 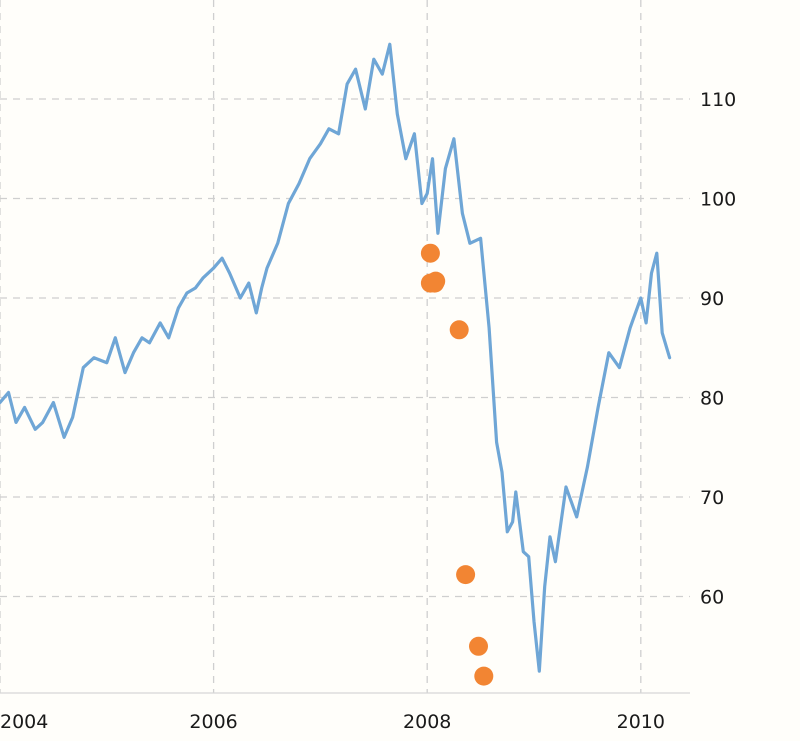 I want to click on x-tick-label: 2010, so click(x=641, y=722).